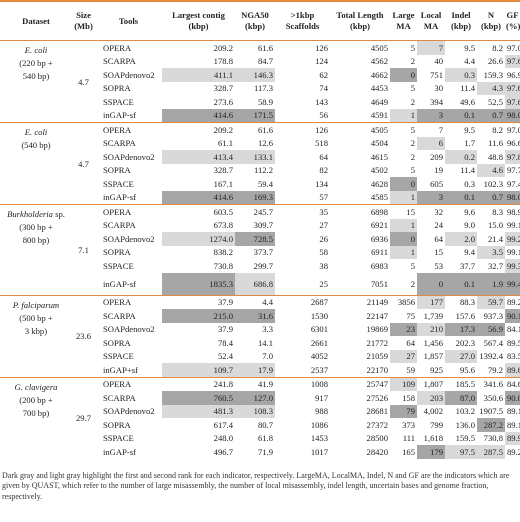 The image size is (520, 522). What do you see at coordinates (379, 101) in the screenshot?
I see `value-cell: 4649` at bounding box center [379, 101].